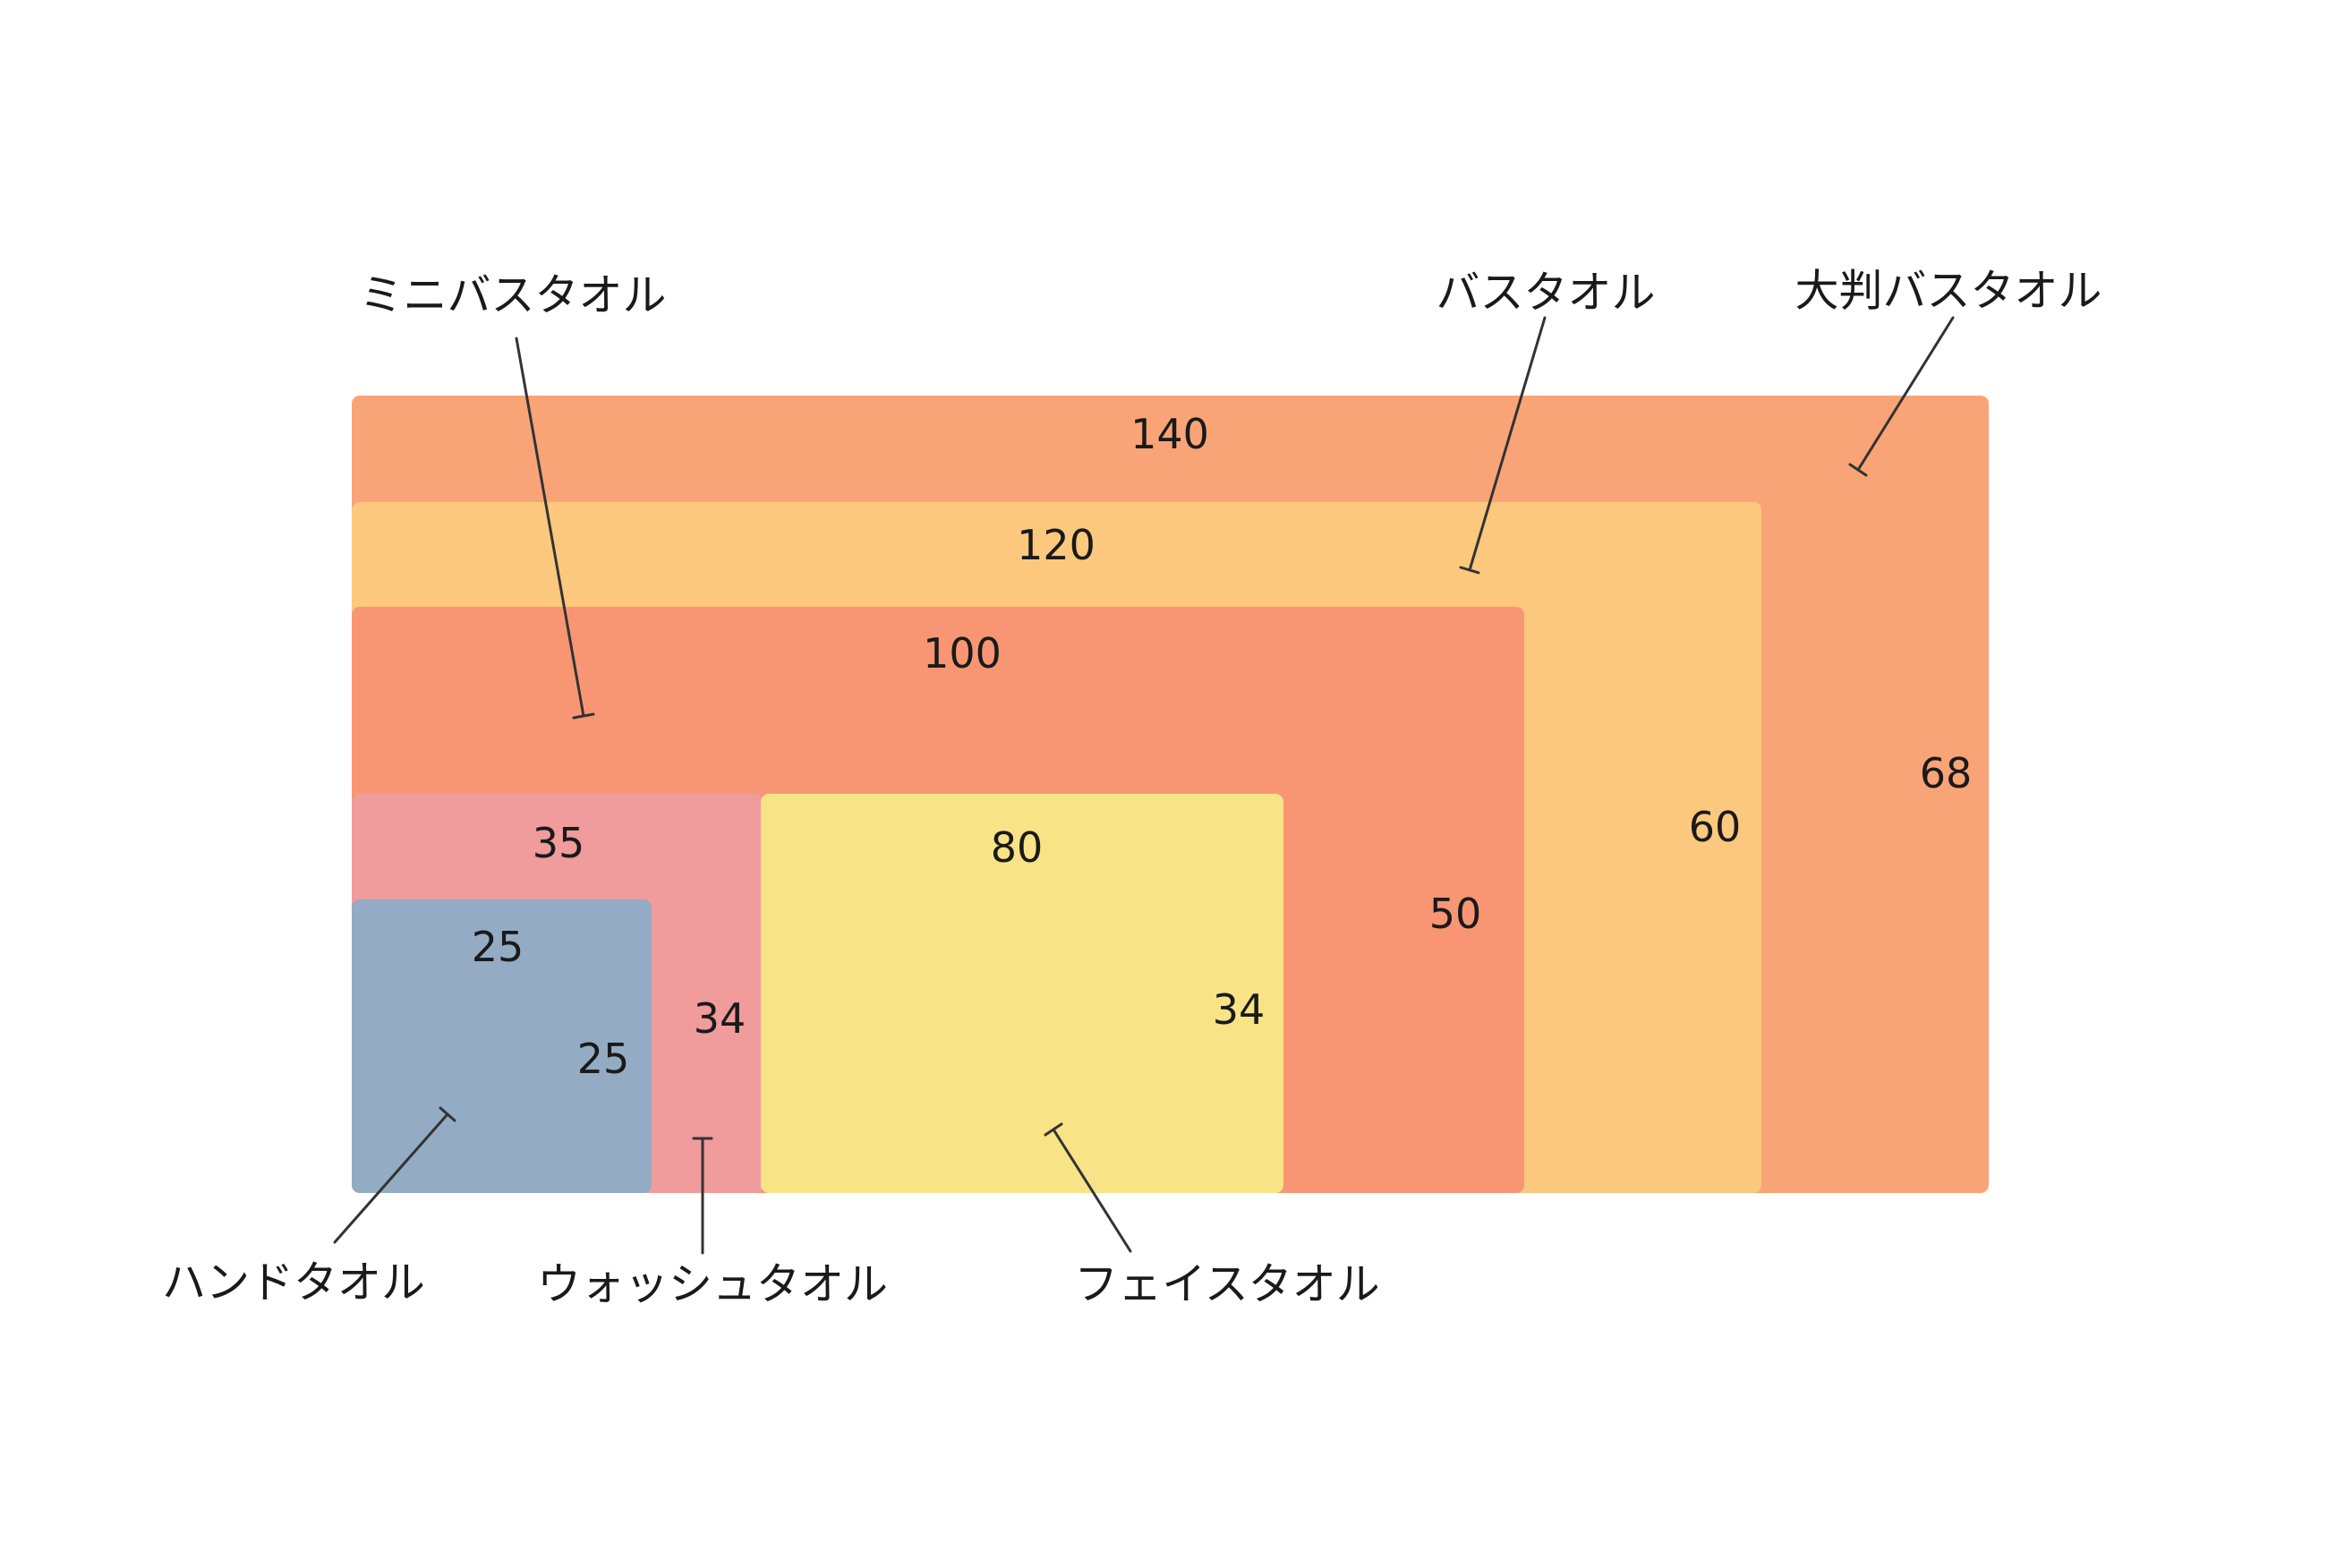  Describe the element at coordinates (1017, 847) in the screenshot. I see `face-towel-width: 80` at that location.